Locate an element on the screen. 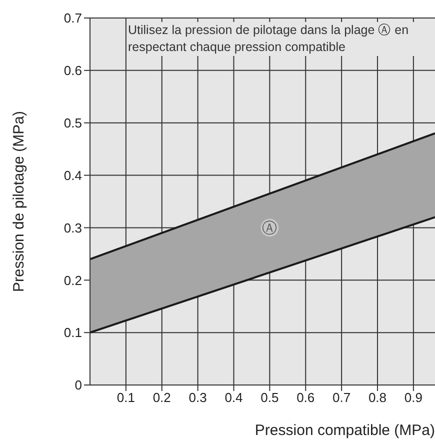  x-tick-label: 0.9 is located at coordinates (413, 398).